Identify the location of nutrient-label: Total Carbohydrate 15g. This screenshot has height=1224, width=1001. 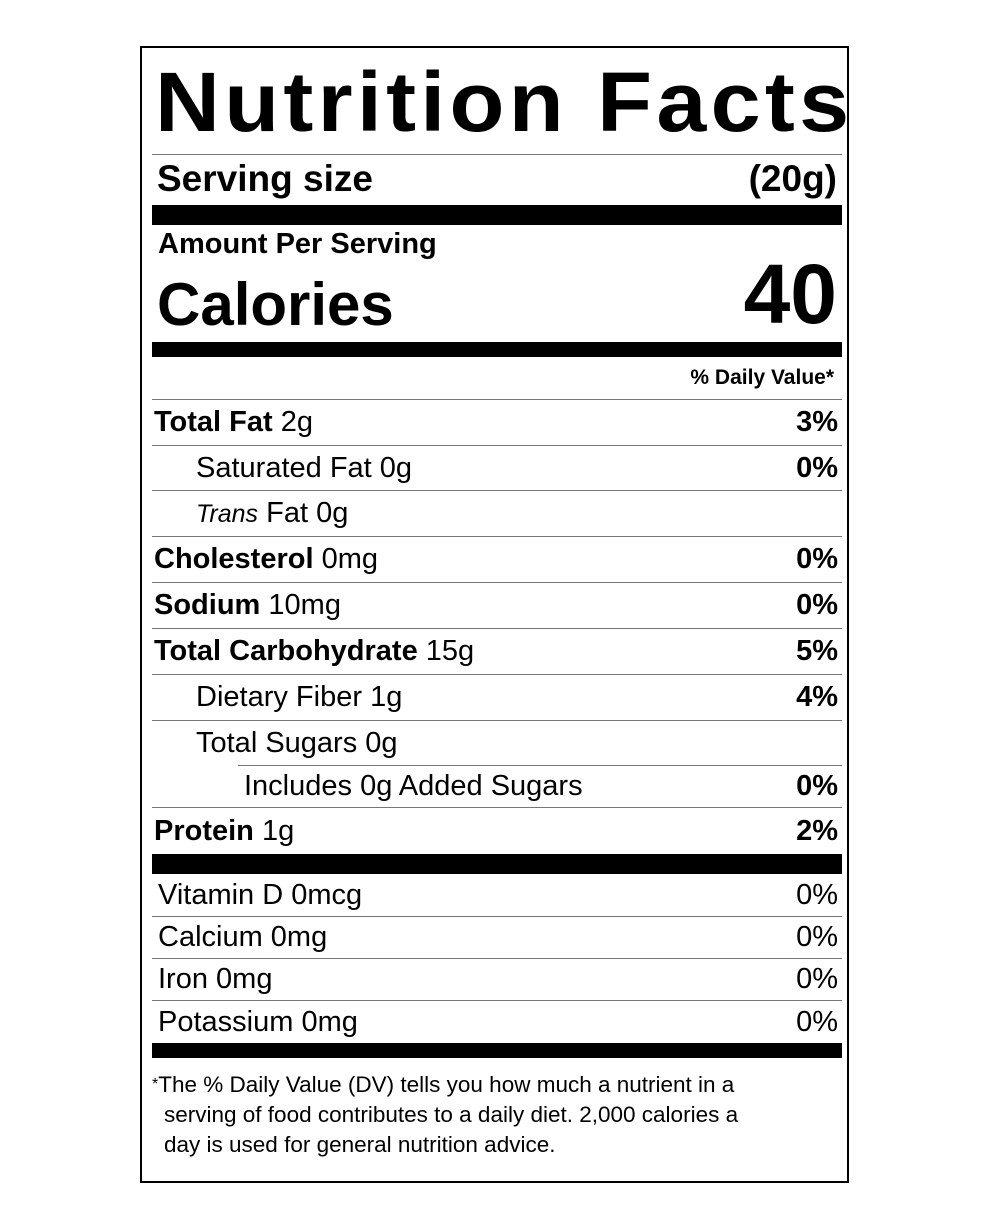
(314, 651).